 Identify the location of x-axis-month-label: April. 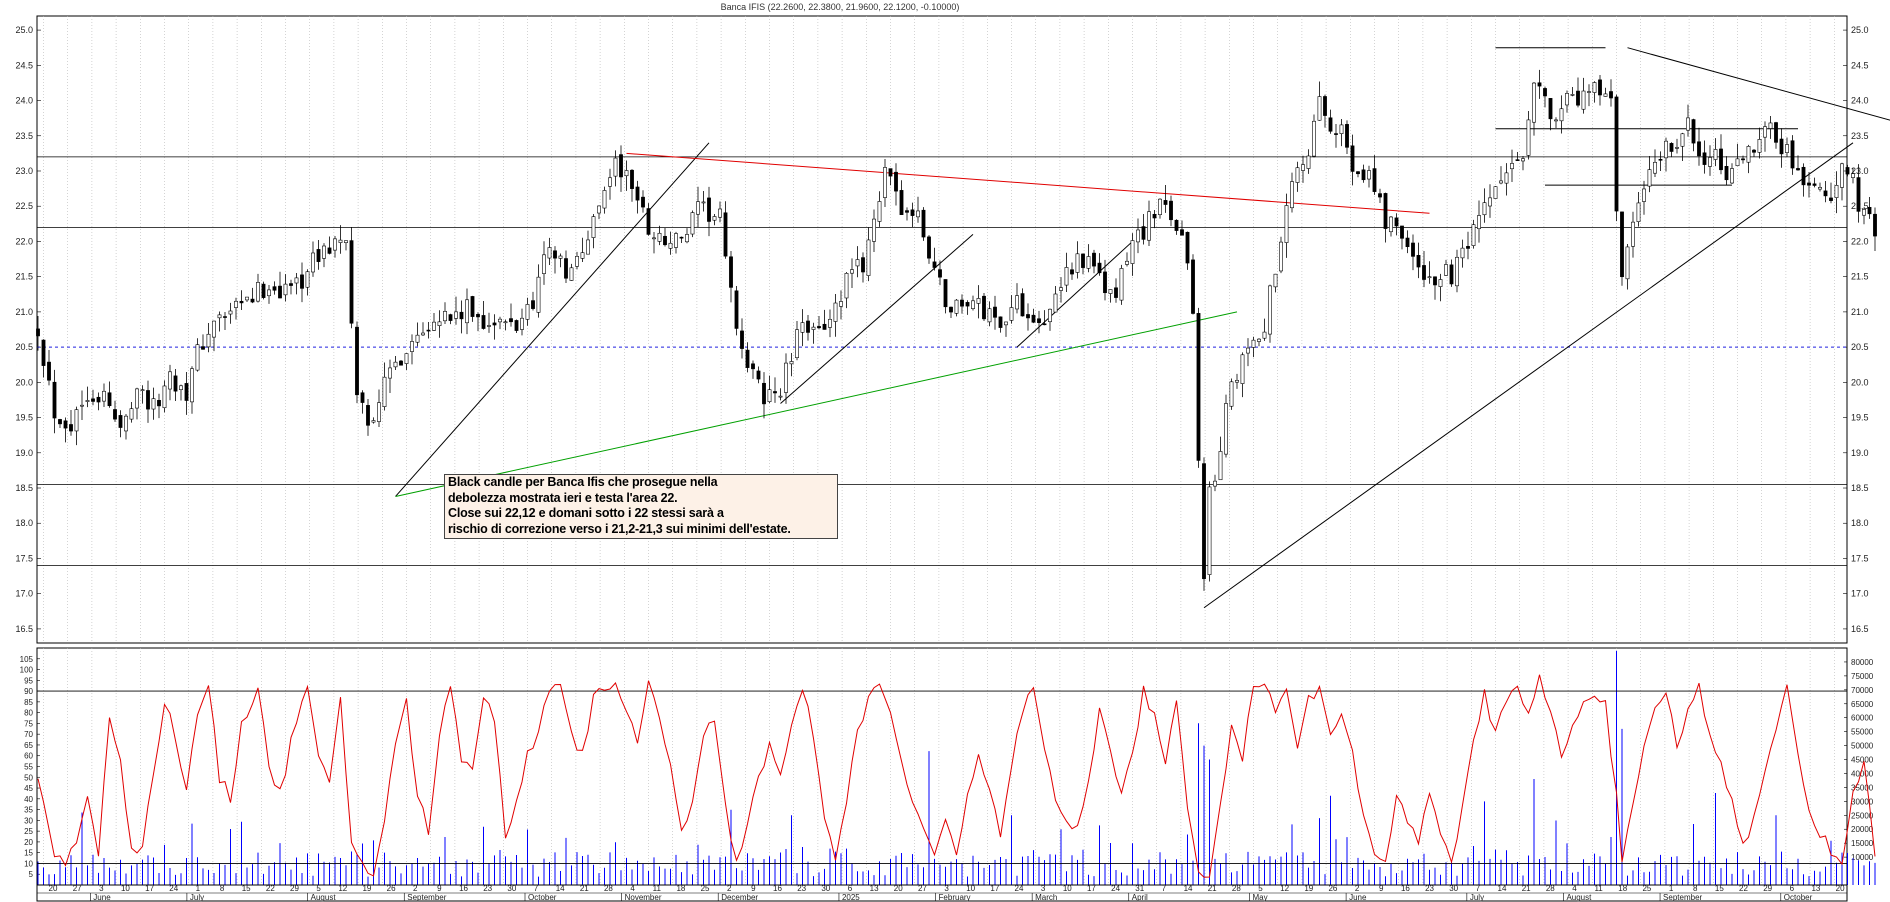
(1140, 897).